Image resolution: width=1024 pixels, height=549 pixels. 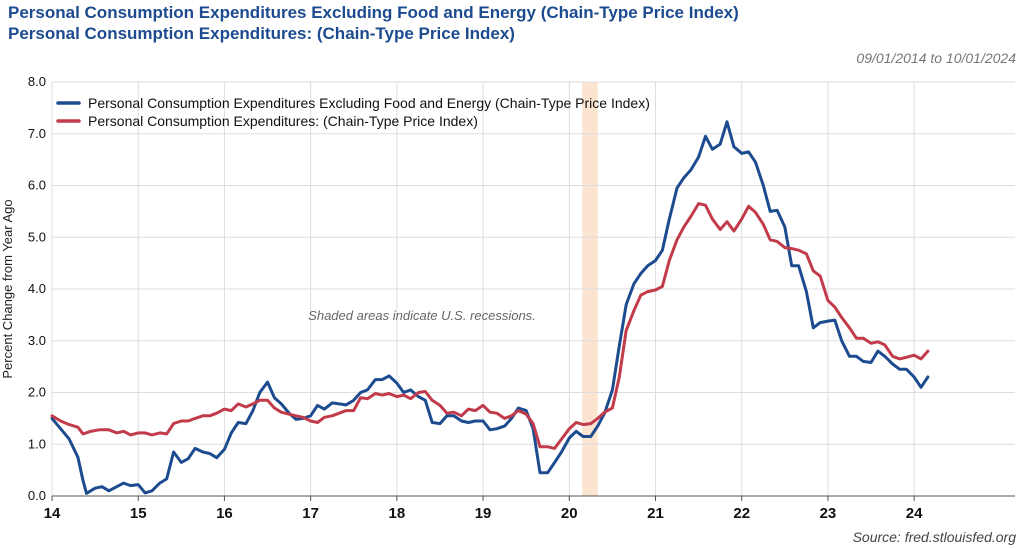 What do you see at coordinates (37, 288) in the screenshot?
I see `y-tick-label: 4.0` at bounding box center [37, 288].